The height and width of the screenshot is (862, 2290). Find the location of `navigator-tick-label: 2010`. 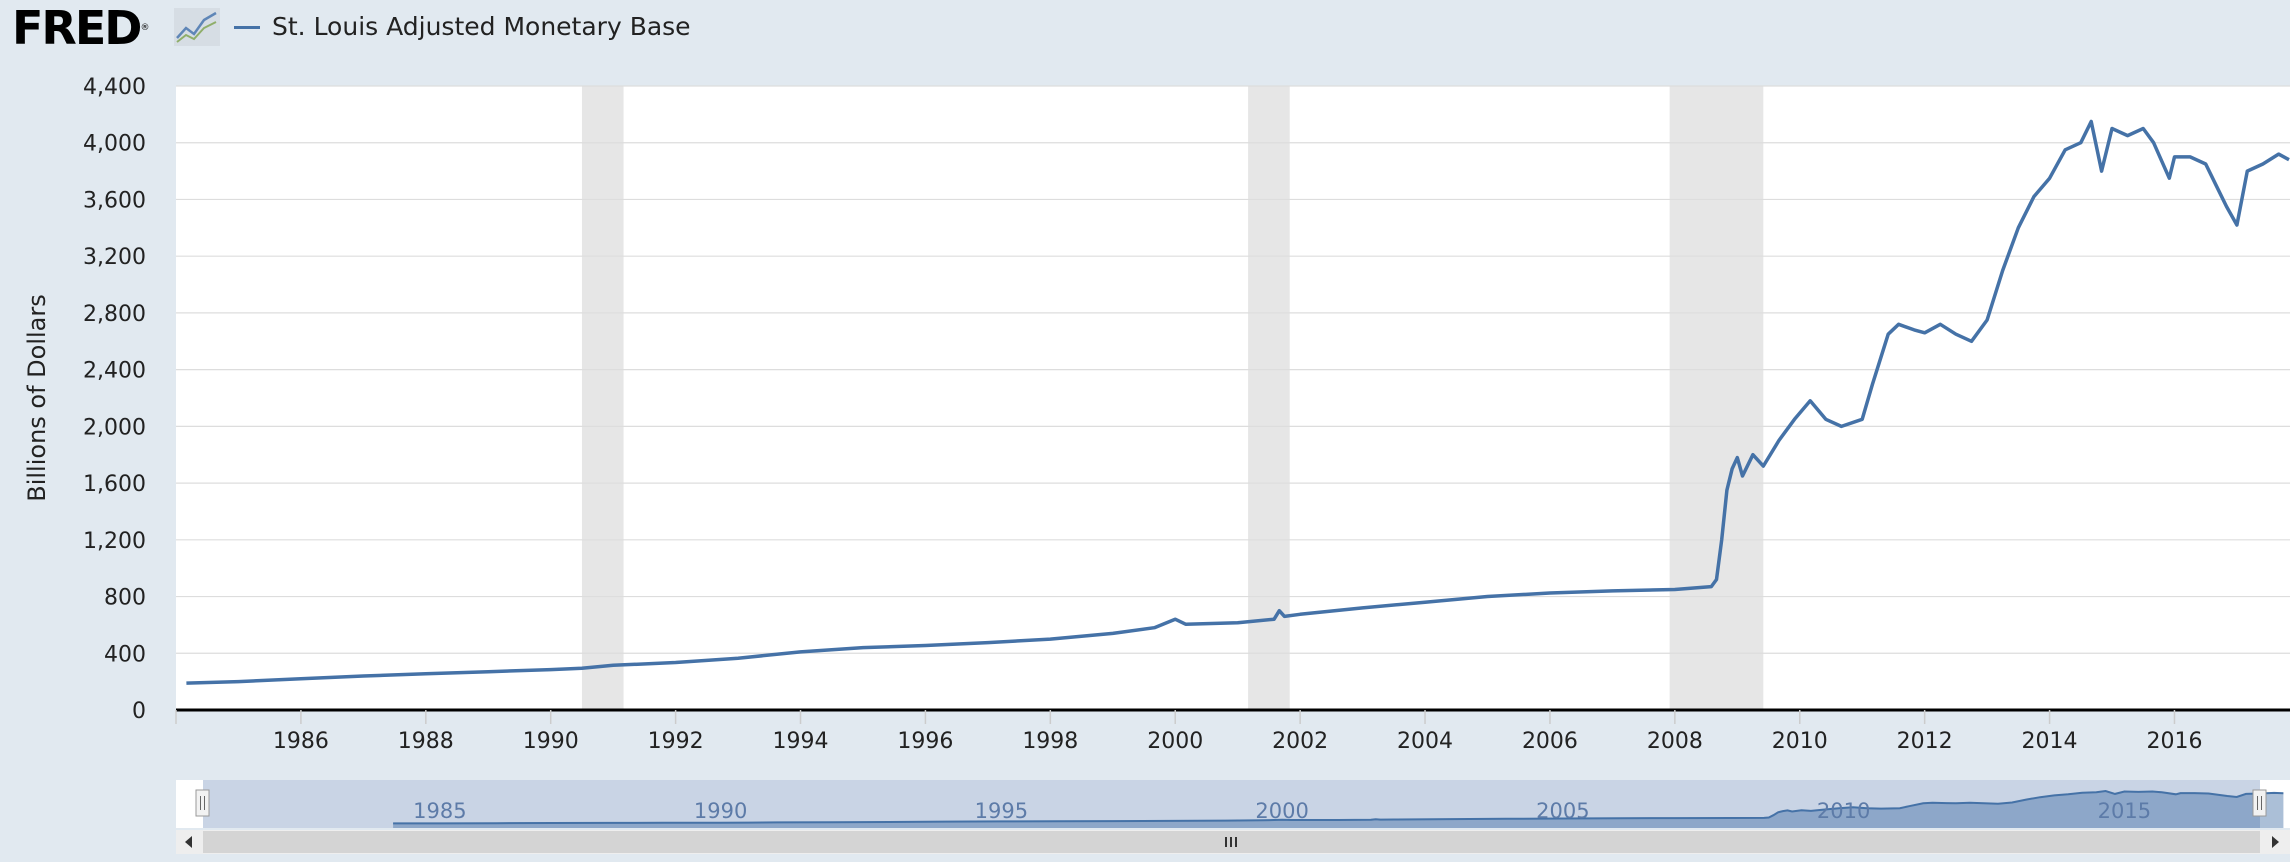

navigator-tick-label: 2010 is located at coordinates (1843, 811).